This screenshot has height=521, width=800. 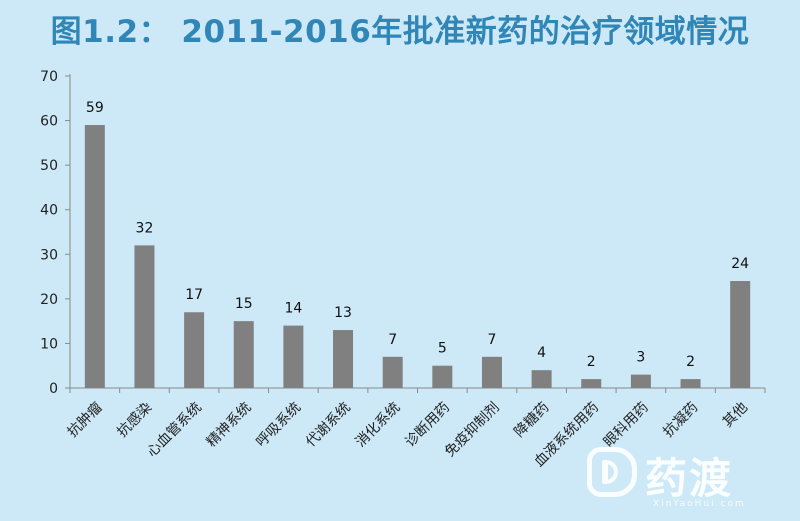 What do you see at coordinates (49, 77) in the screenshot?
I see `y-tick-label: 70` at bounding box center [49, 77].